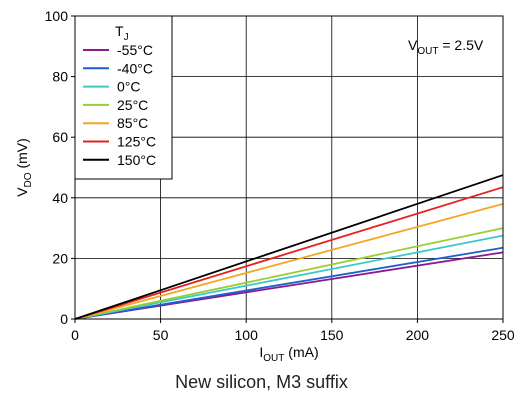 The width and height of the screenshot is (523, 406). Describe the element at coordinates (136, 160) in the screenshot. I see `legend-label: 150°C` at that location.